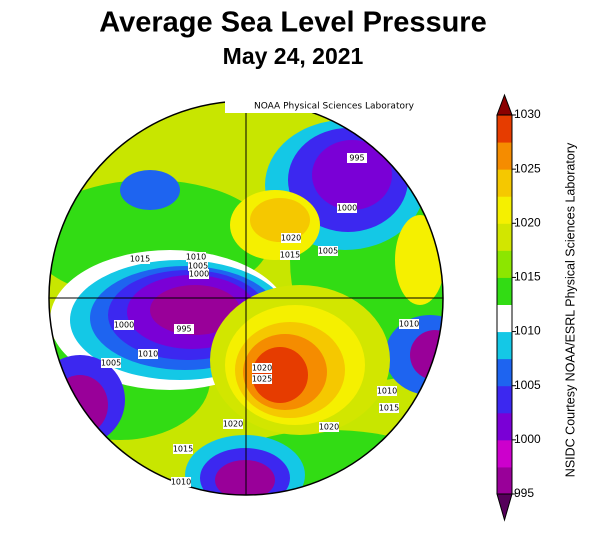 The image size is (598, 535). I want to click on colorbar-tick-label: 1020, so click(527, 222).